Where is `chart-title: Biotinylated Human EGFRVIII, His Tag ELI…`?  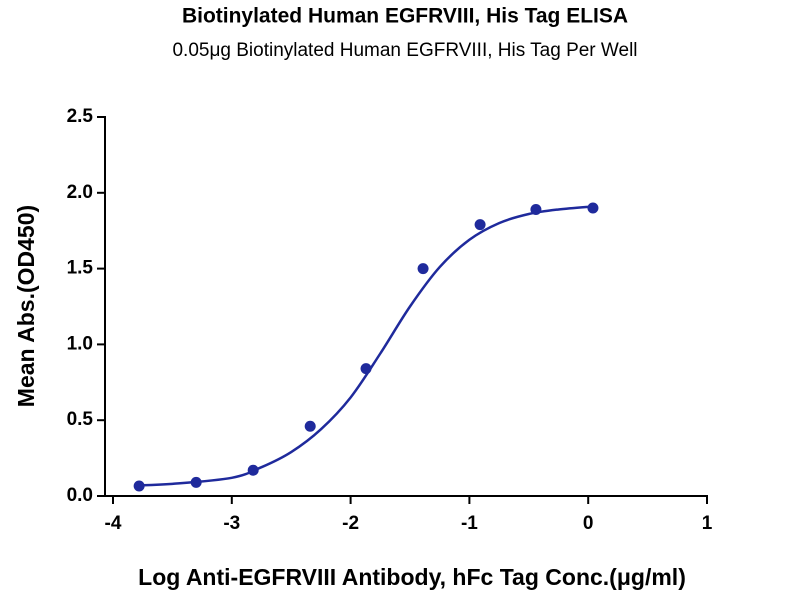 chart-title: Biotinylated Human EGFRVIII, His Tag ELI… is located at coordinates (405, 16).